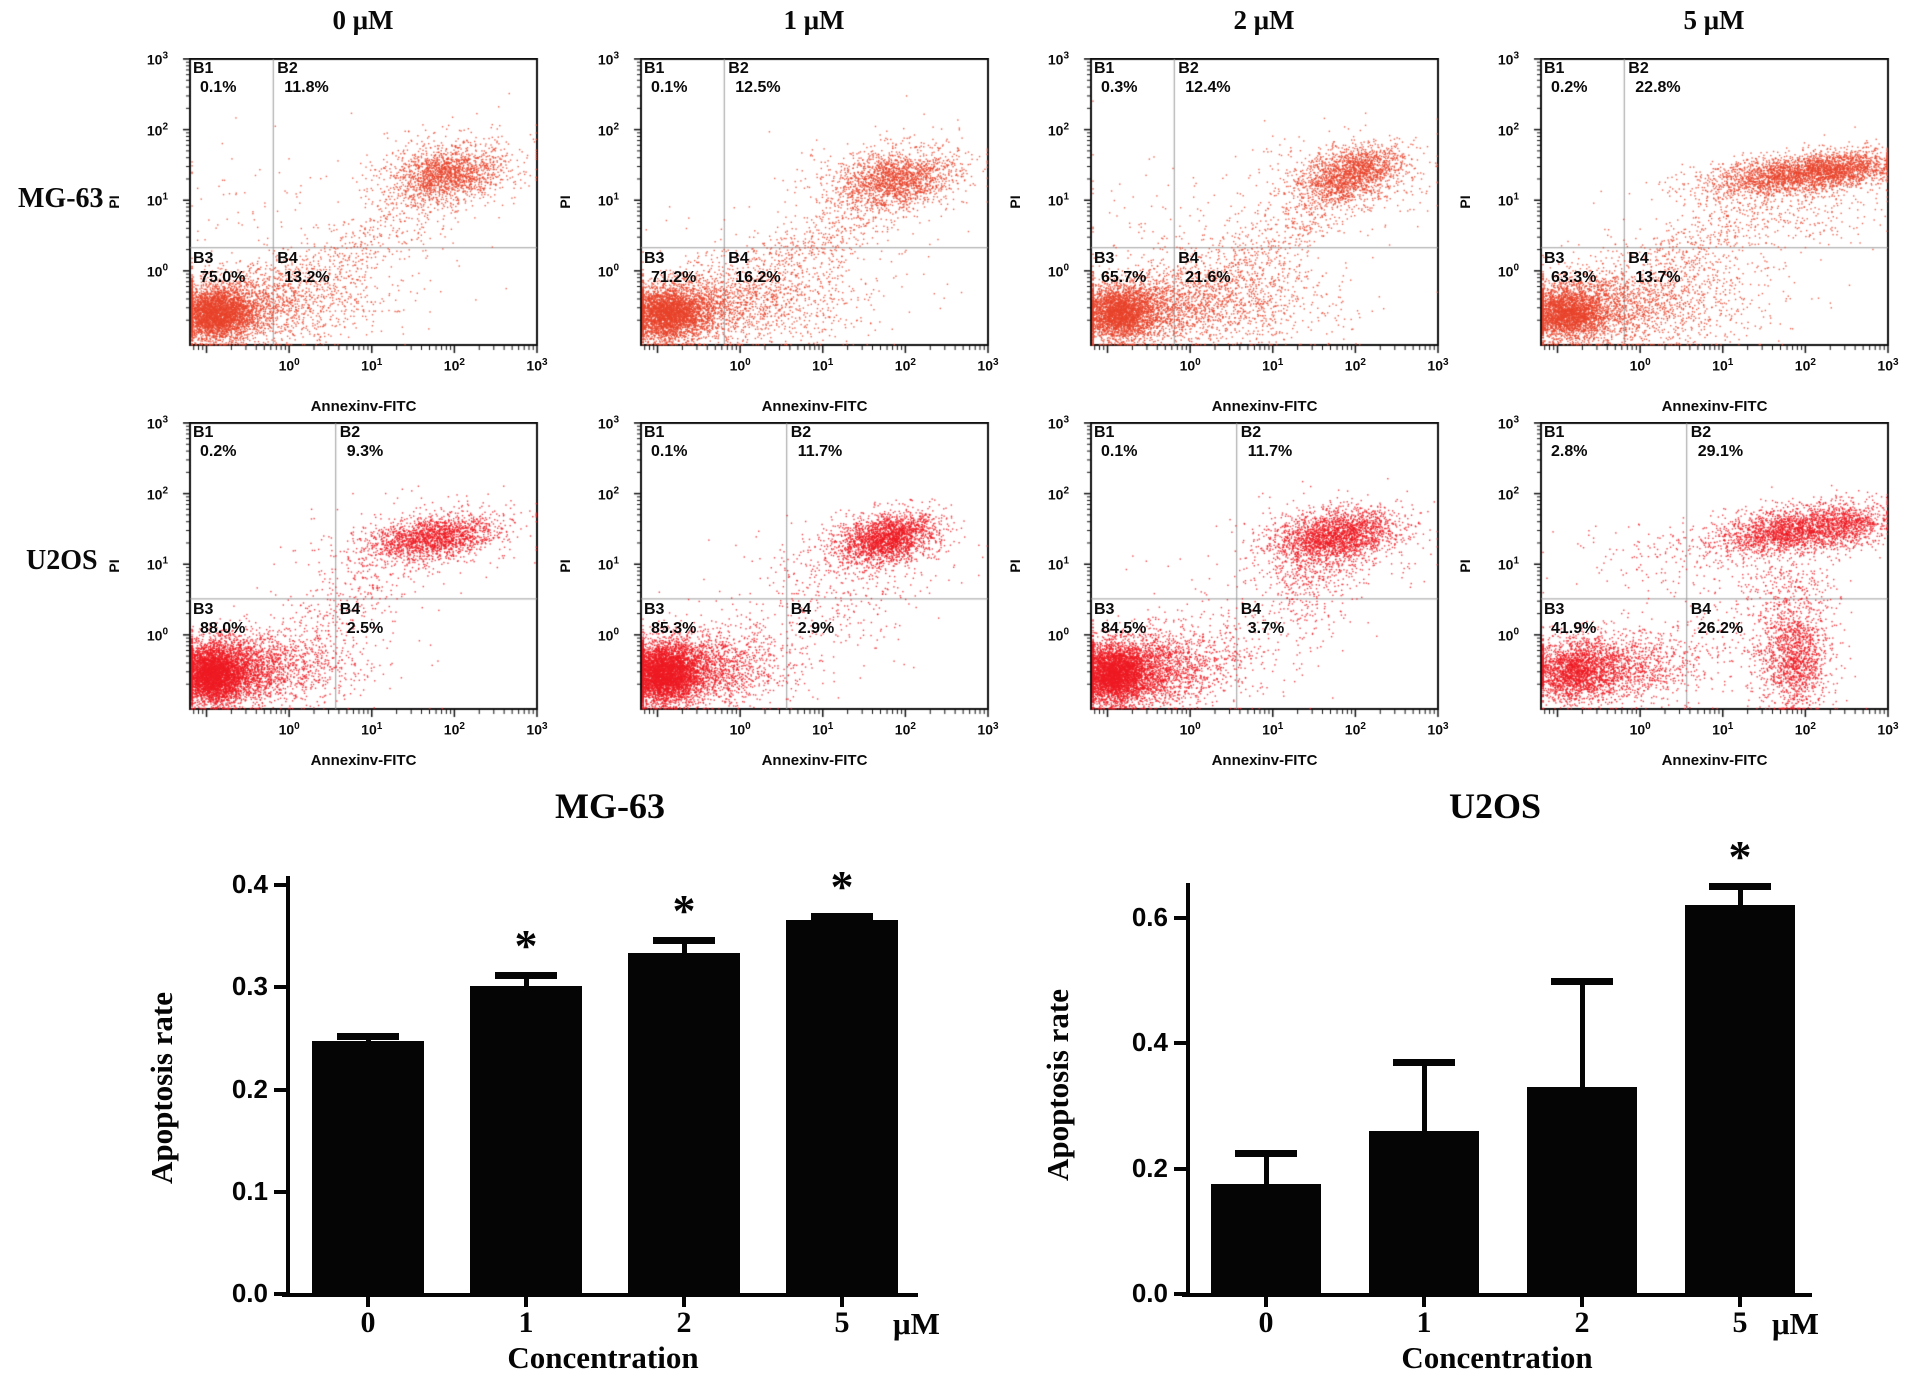 This screenshot has width=1913, height=1398. What do you see at coordinates (1497, 1357) in the screenshot?
I see `x-axis-title-concentration: Concentration` at bounding box center [1497, 1357].